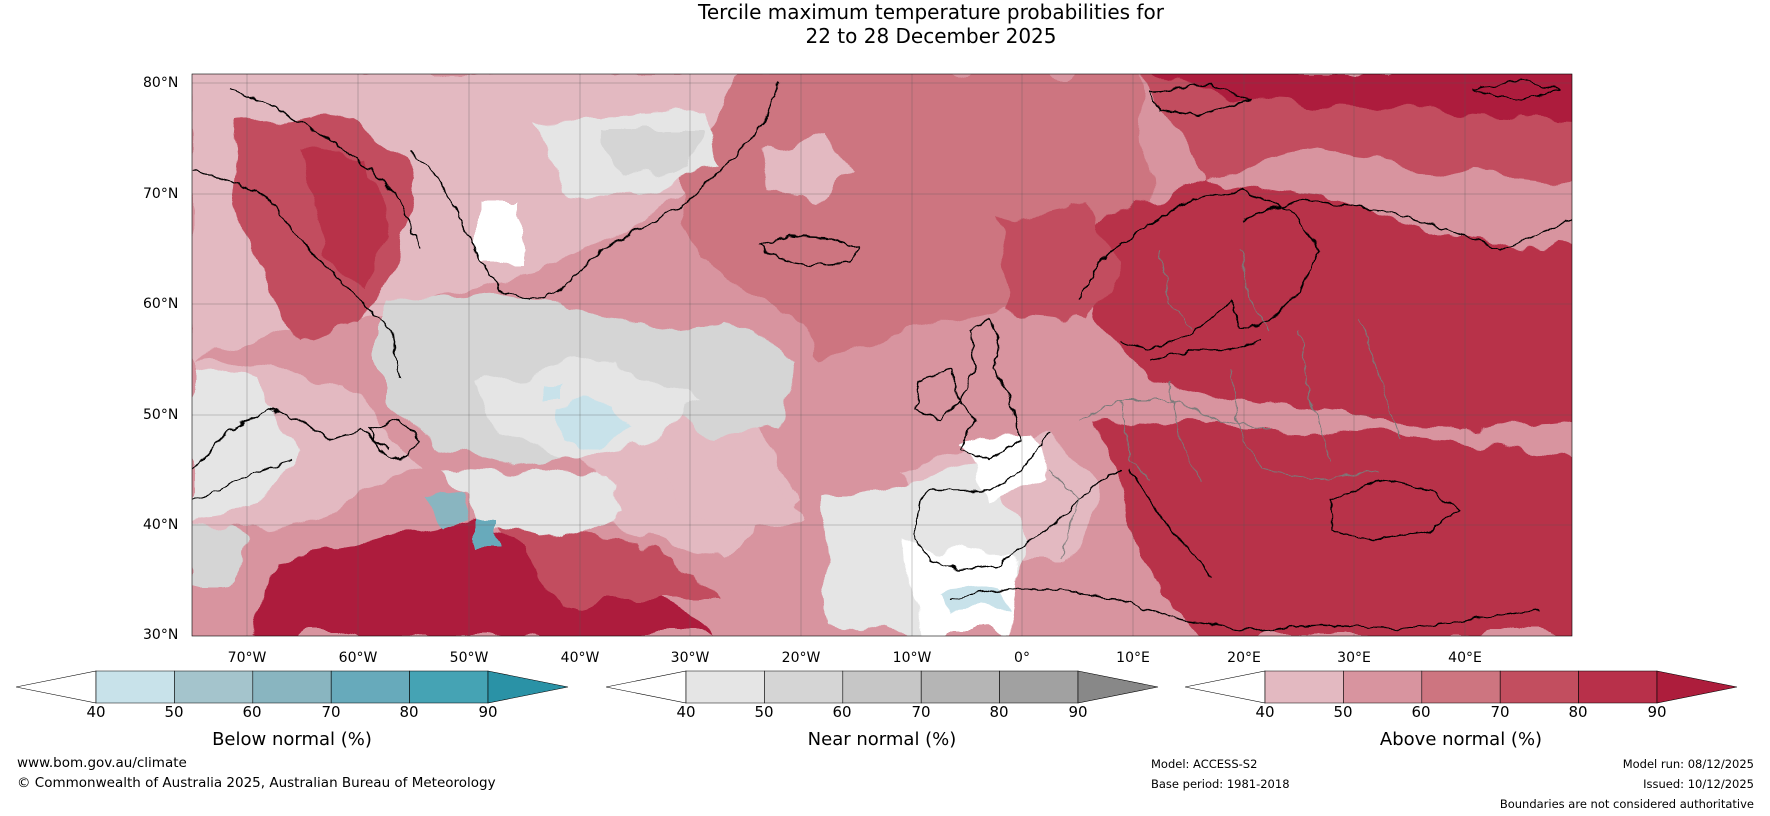  I want to click on above-tick-40: 40, so click(1265, 712).